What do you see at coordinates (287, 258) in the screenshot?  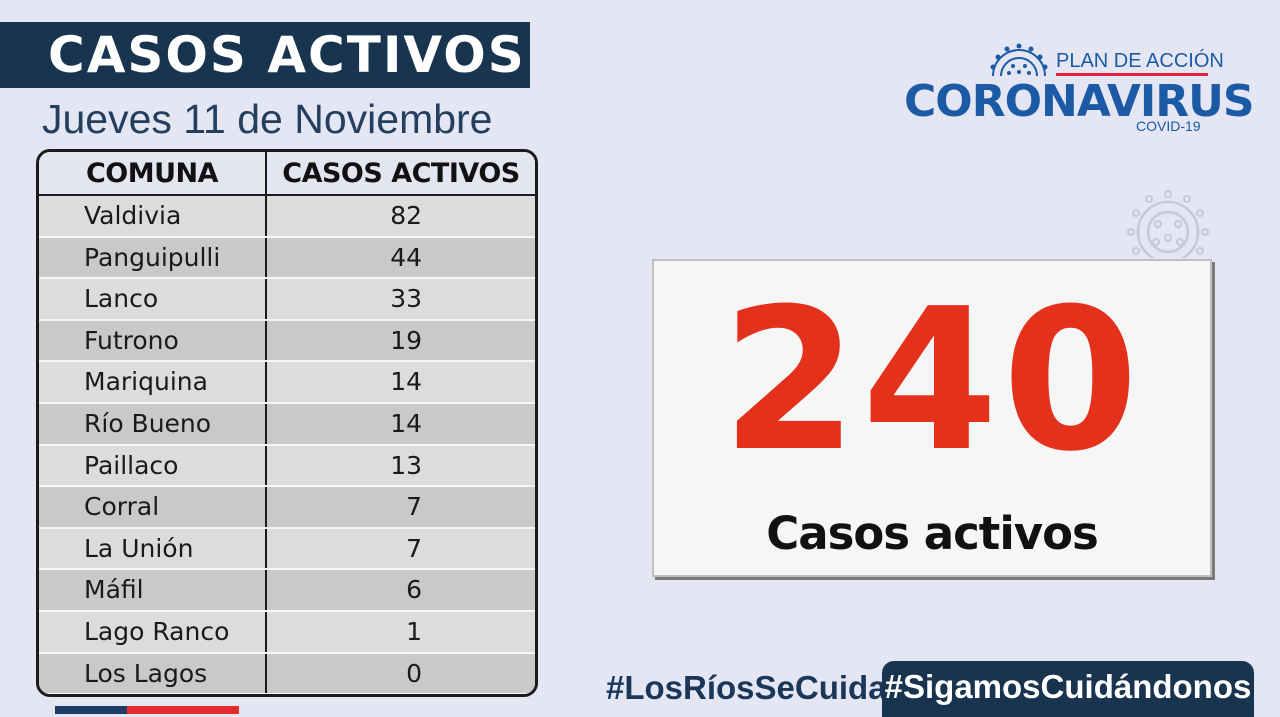 I see `table-row: Panguipulli 44` at bounding box center [287, 258].